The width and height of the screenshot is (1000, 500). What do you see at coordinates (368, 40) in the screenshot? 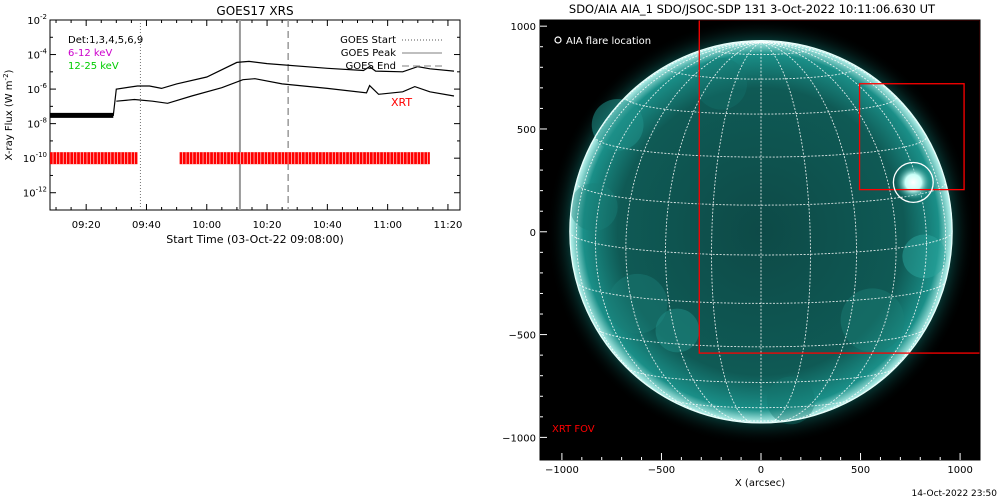
I see `goes-legend-right-item: GOES Start` at bounding box center [368, 40].